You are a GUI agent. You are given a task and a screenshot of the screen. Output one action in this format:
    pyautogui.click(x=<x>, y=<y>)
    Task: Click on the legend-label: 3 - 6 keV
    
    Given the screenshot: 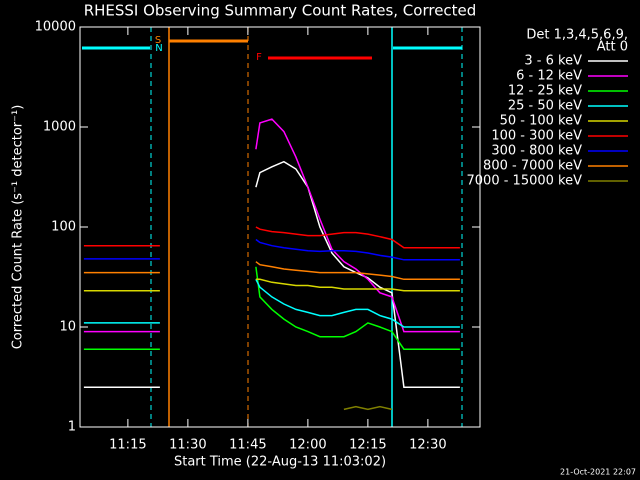 What is the action you would take?
    pyautogui.click(x=553, y=61)
    